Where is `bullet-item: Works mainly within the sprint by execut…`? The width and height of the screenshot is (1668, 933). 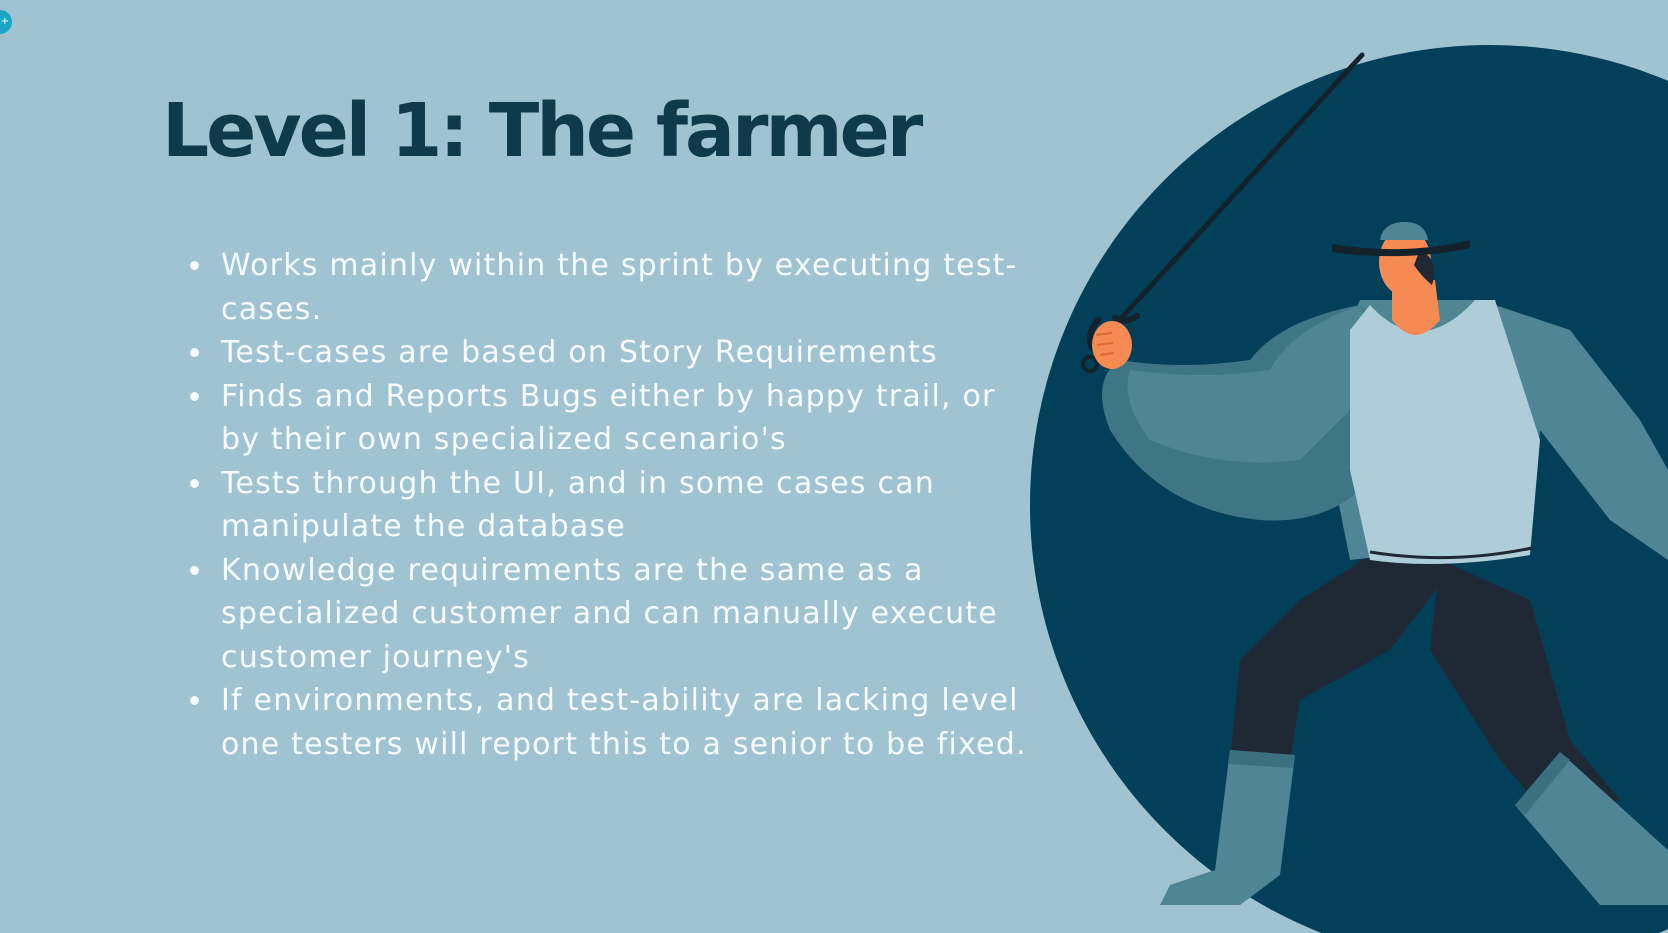
bullet-item: Works mainly within the sprint by execut… is located at coordinates (630, 287).